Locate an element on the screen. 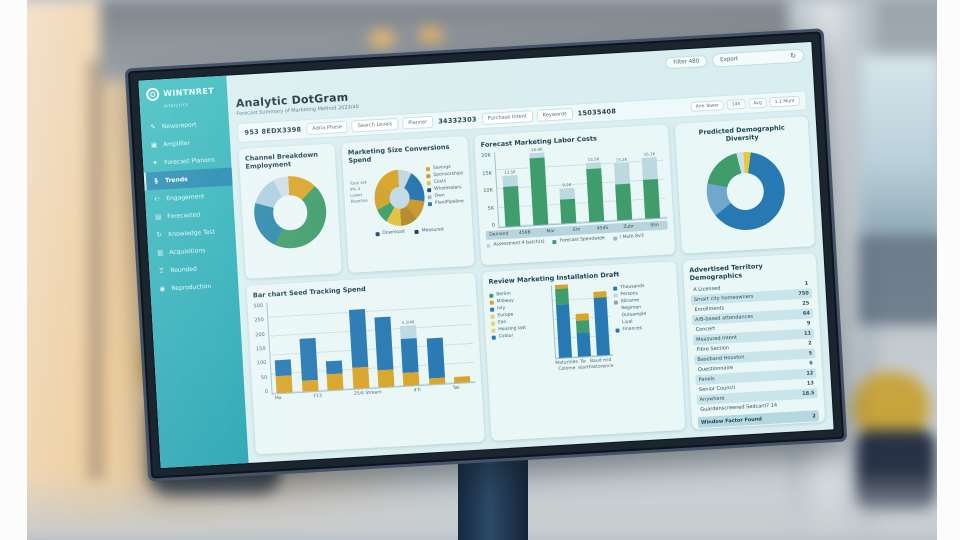  filter-button: Filter 480 is located at coordinates (686, 62).